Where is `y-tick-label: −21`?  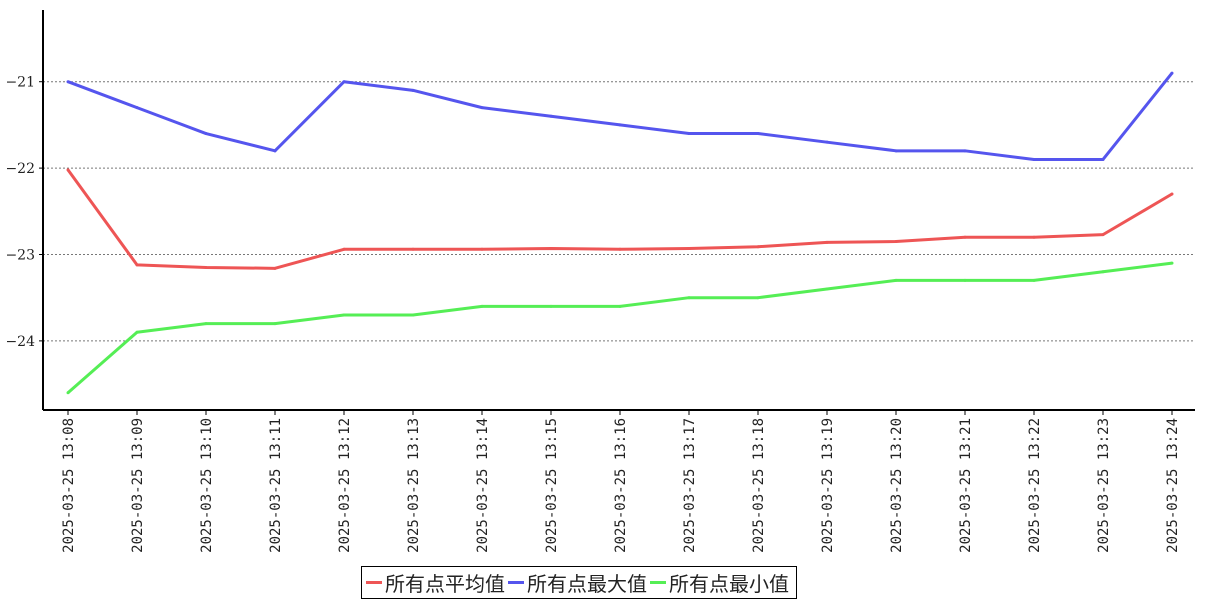 y-tick-label: −21 is located at coordinates (20, 83).